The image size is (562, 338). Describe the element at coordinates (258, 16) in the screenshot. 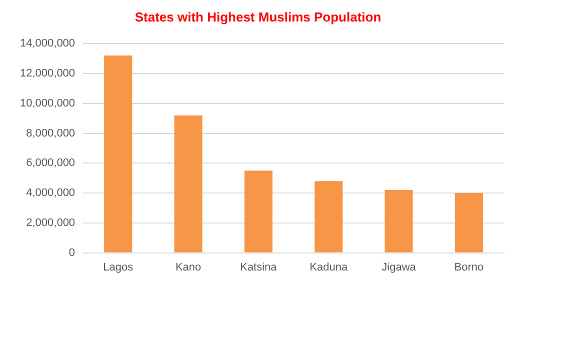

I see `chart-title: States with Highest Muslims Population` at that location.